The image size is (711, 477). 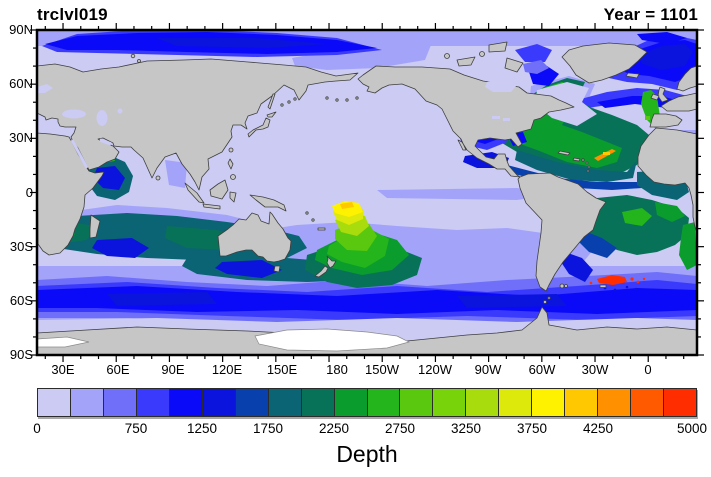 I want to click on colorbar, so click(x=367, y=402).